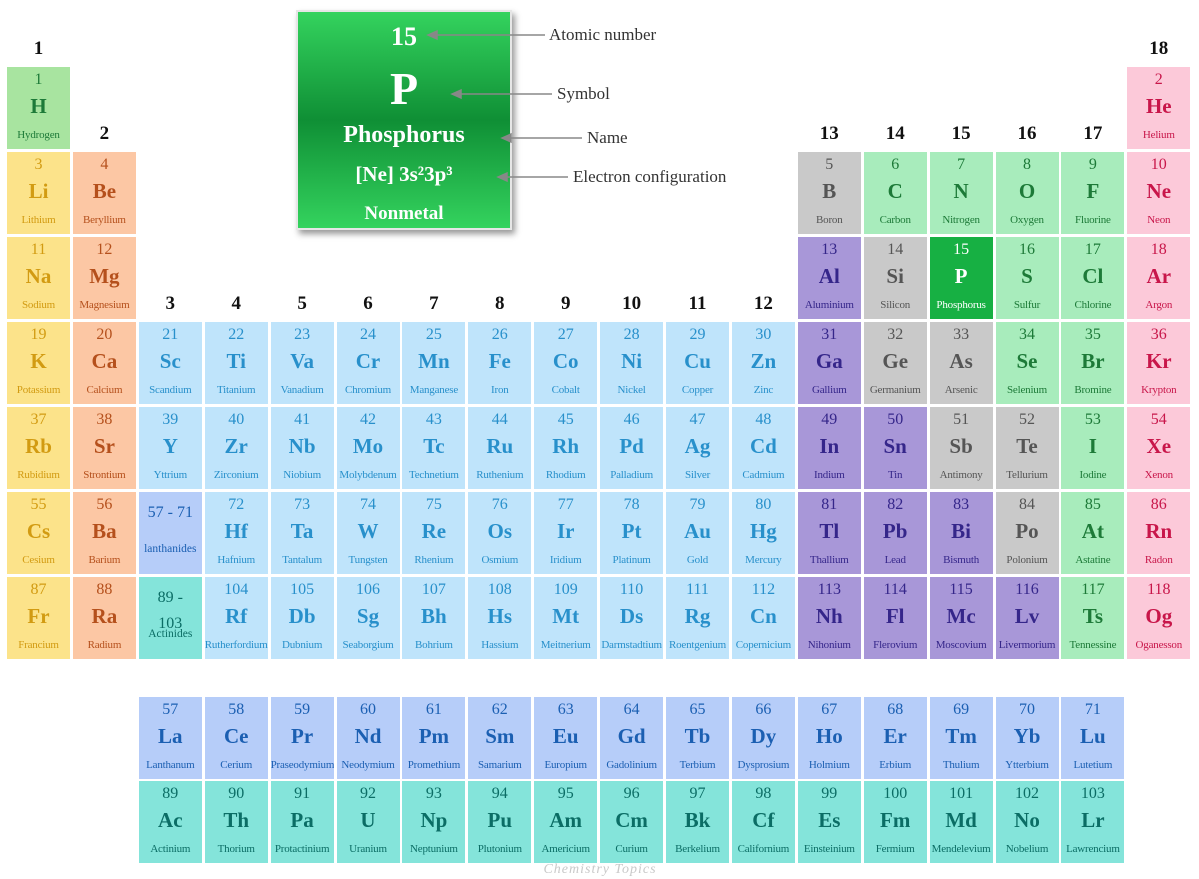  What do you see at coordinates (961, 193) in the screenshot?
I see `element-cell: 7 N Nitrogen` at bounding box center [961, 193].